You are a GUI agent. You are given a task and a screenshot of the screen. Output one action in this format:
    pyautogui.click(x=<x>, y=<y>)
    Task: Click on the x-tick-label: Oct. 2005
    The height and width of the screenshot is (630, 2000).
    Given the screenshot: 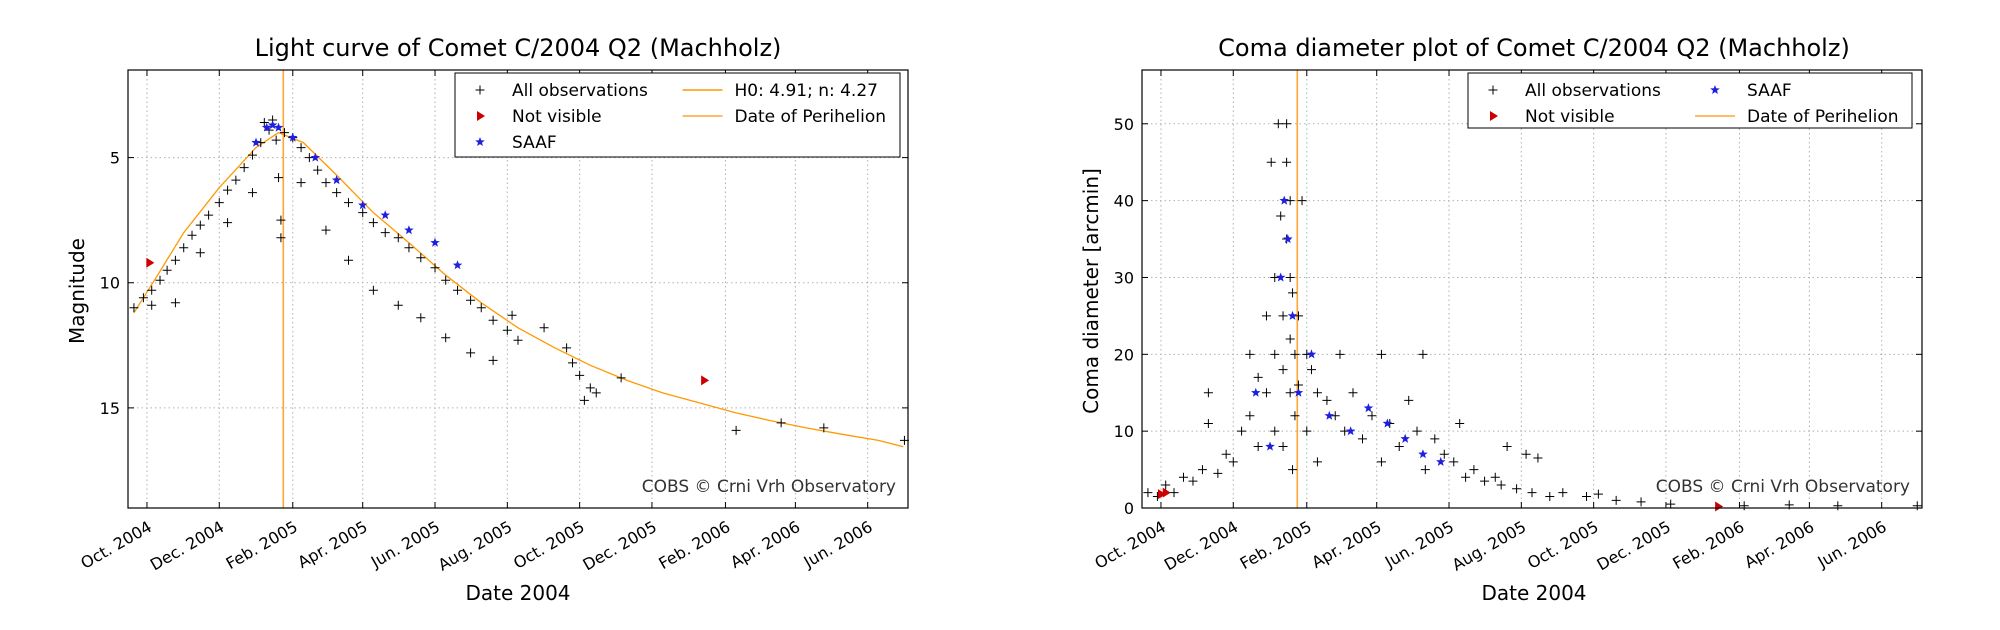 What is the action you would take?
    pyautogui.click(x=549, y=545)
    